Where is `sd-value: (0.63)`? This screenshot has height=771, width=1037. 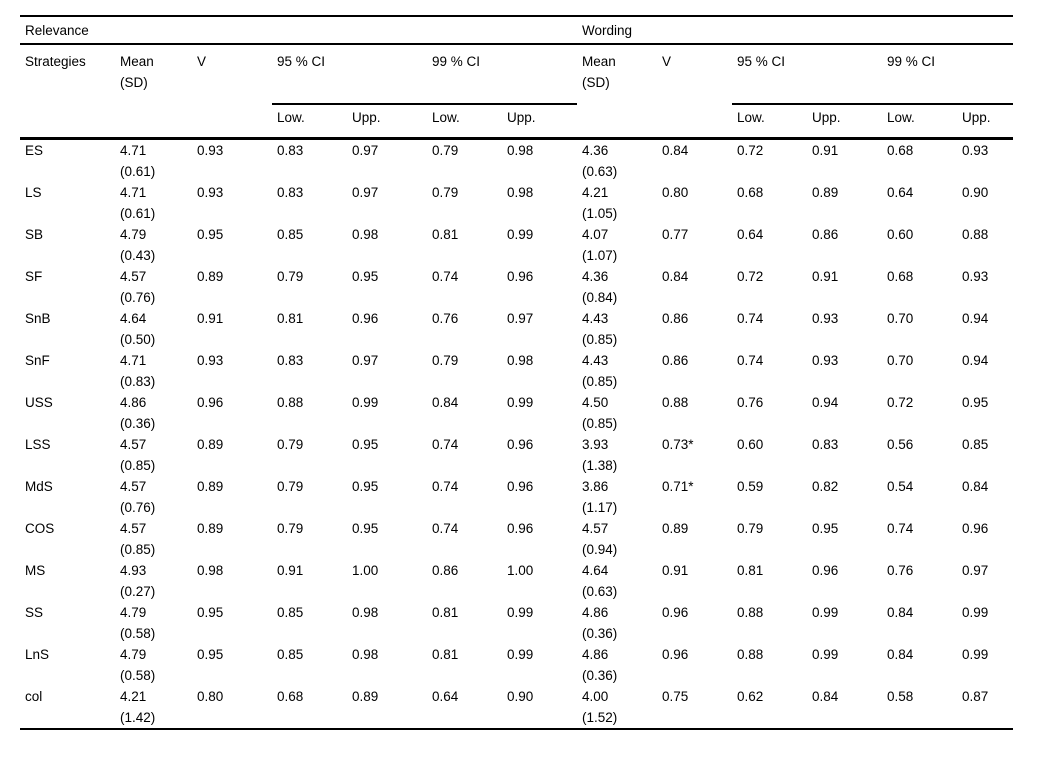
sd-value: (0.63) is located at coordinates (600, 591).